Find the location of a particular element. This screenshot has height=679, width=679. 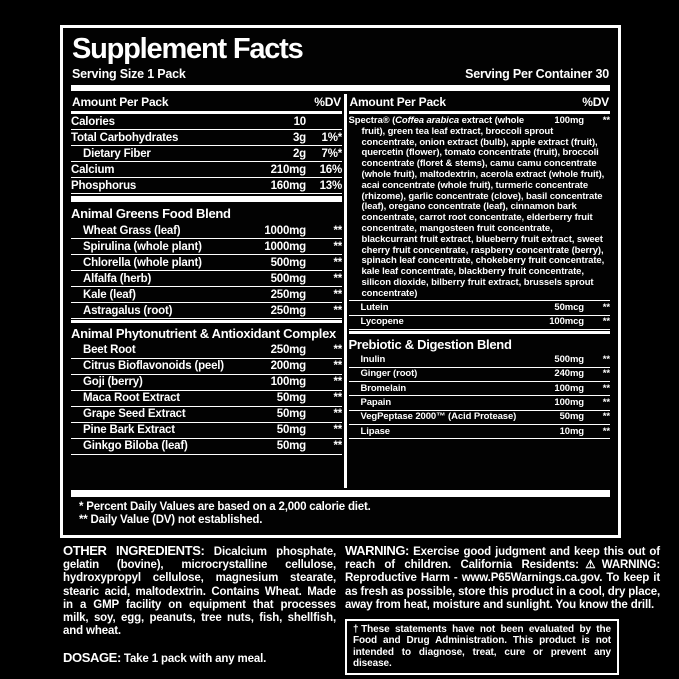

warning-label: WARNING: is located at coordinates (377, 550).